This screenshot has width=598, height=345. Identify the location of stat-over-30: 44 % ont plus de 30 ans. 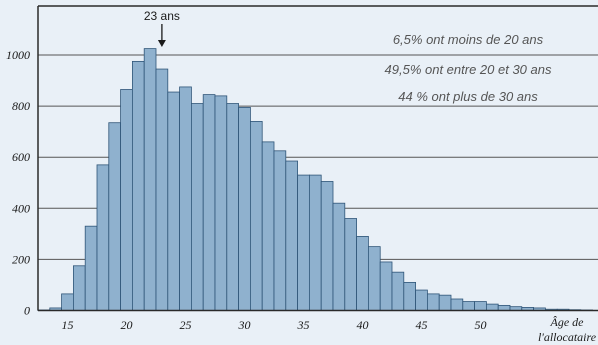
(468, 96).